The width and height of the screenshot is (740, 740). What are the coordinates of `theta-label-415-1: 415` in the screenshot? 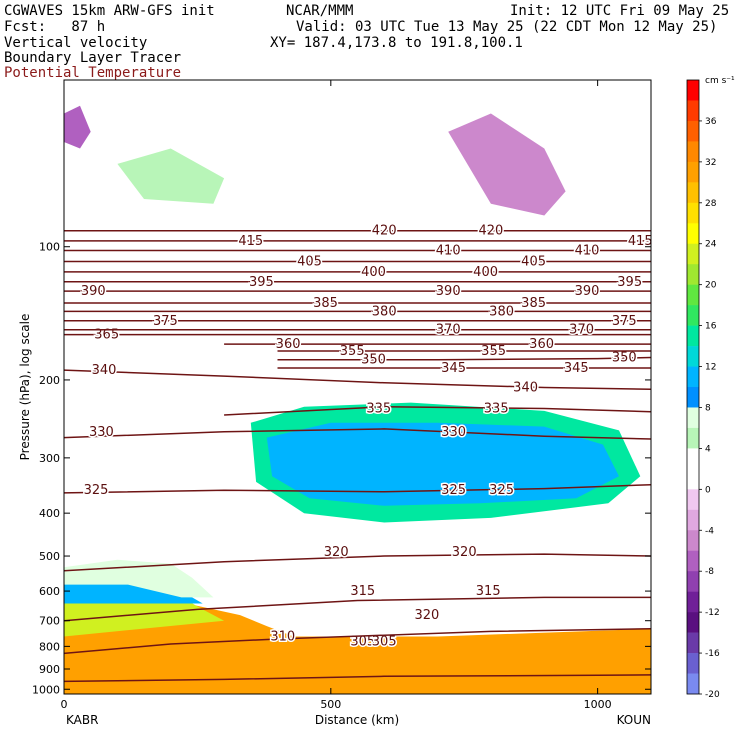 It's located at (640, 241).